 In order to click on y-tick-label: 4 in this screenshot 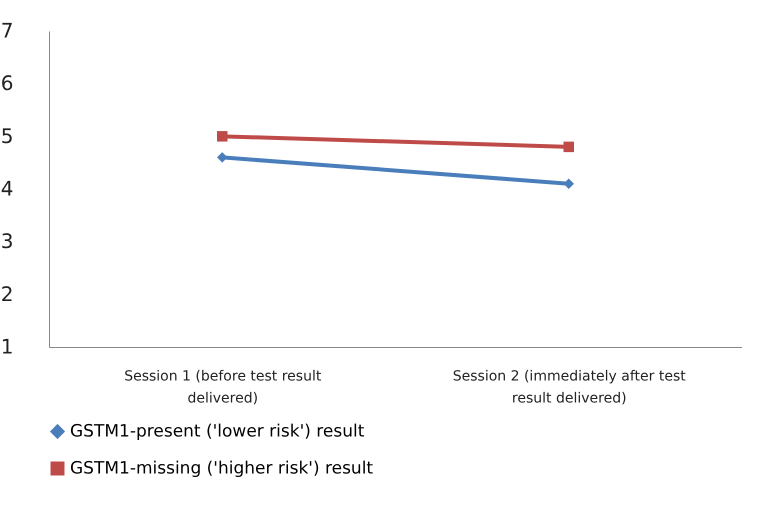, I will do `click(7, 188)`.